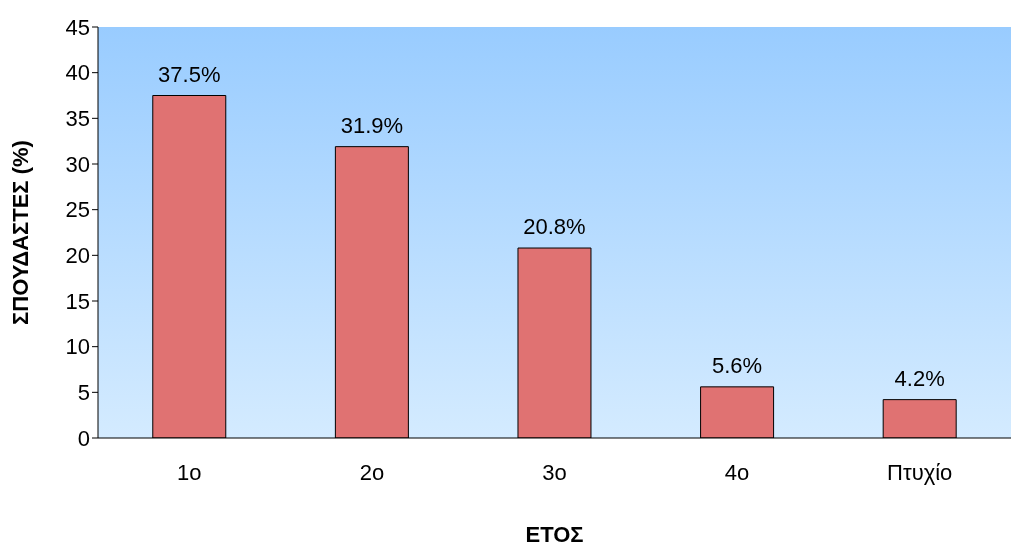  I want to click on x-tick-label: 2ο, so click(372, 472).